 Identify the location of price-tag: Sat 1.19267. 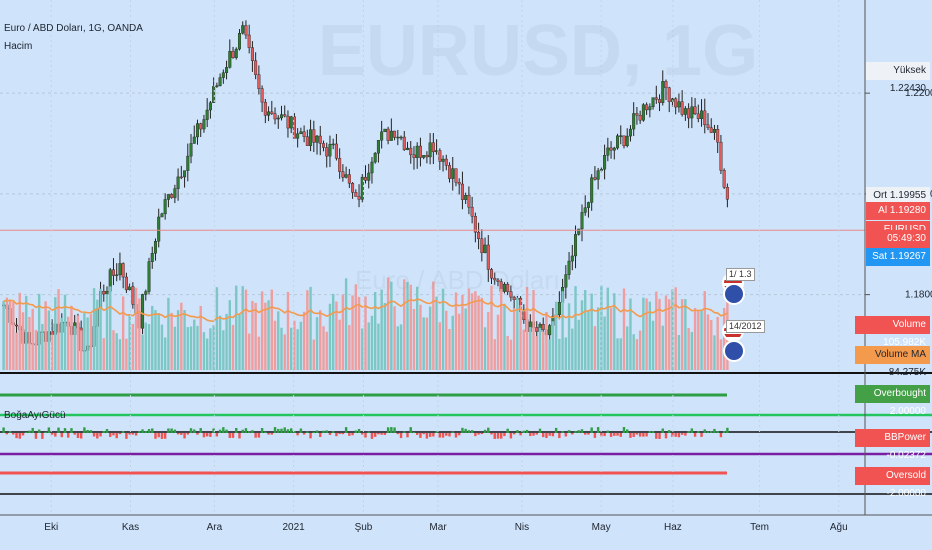
(898, 257).